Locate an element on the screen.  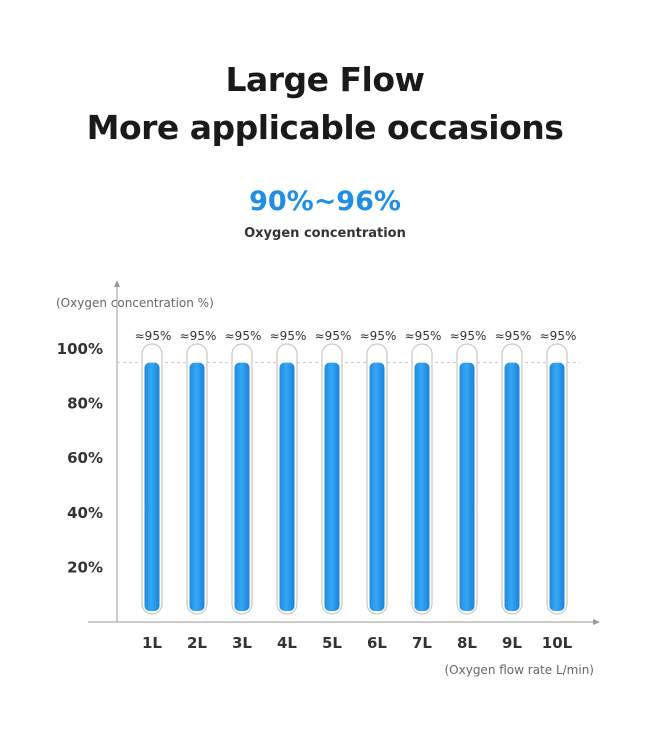
y-tick-label: 60% is located at coordinates (85, 458).